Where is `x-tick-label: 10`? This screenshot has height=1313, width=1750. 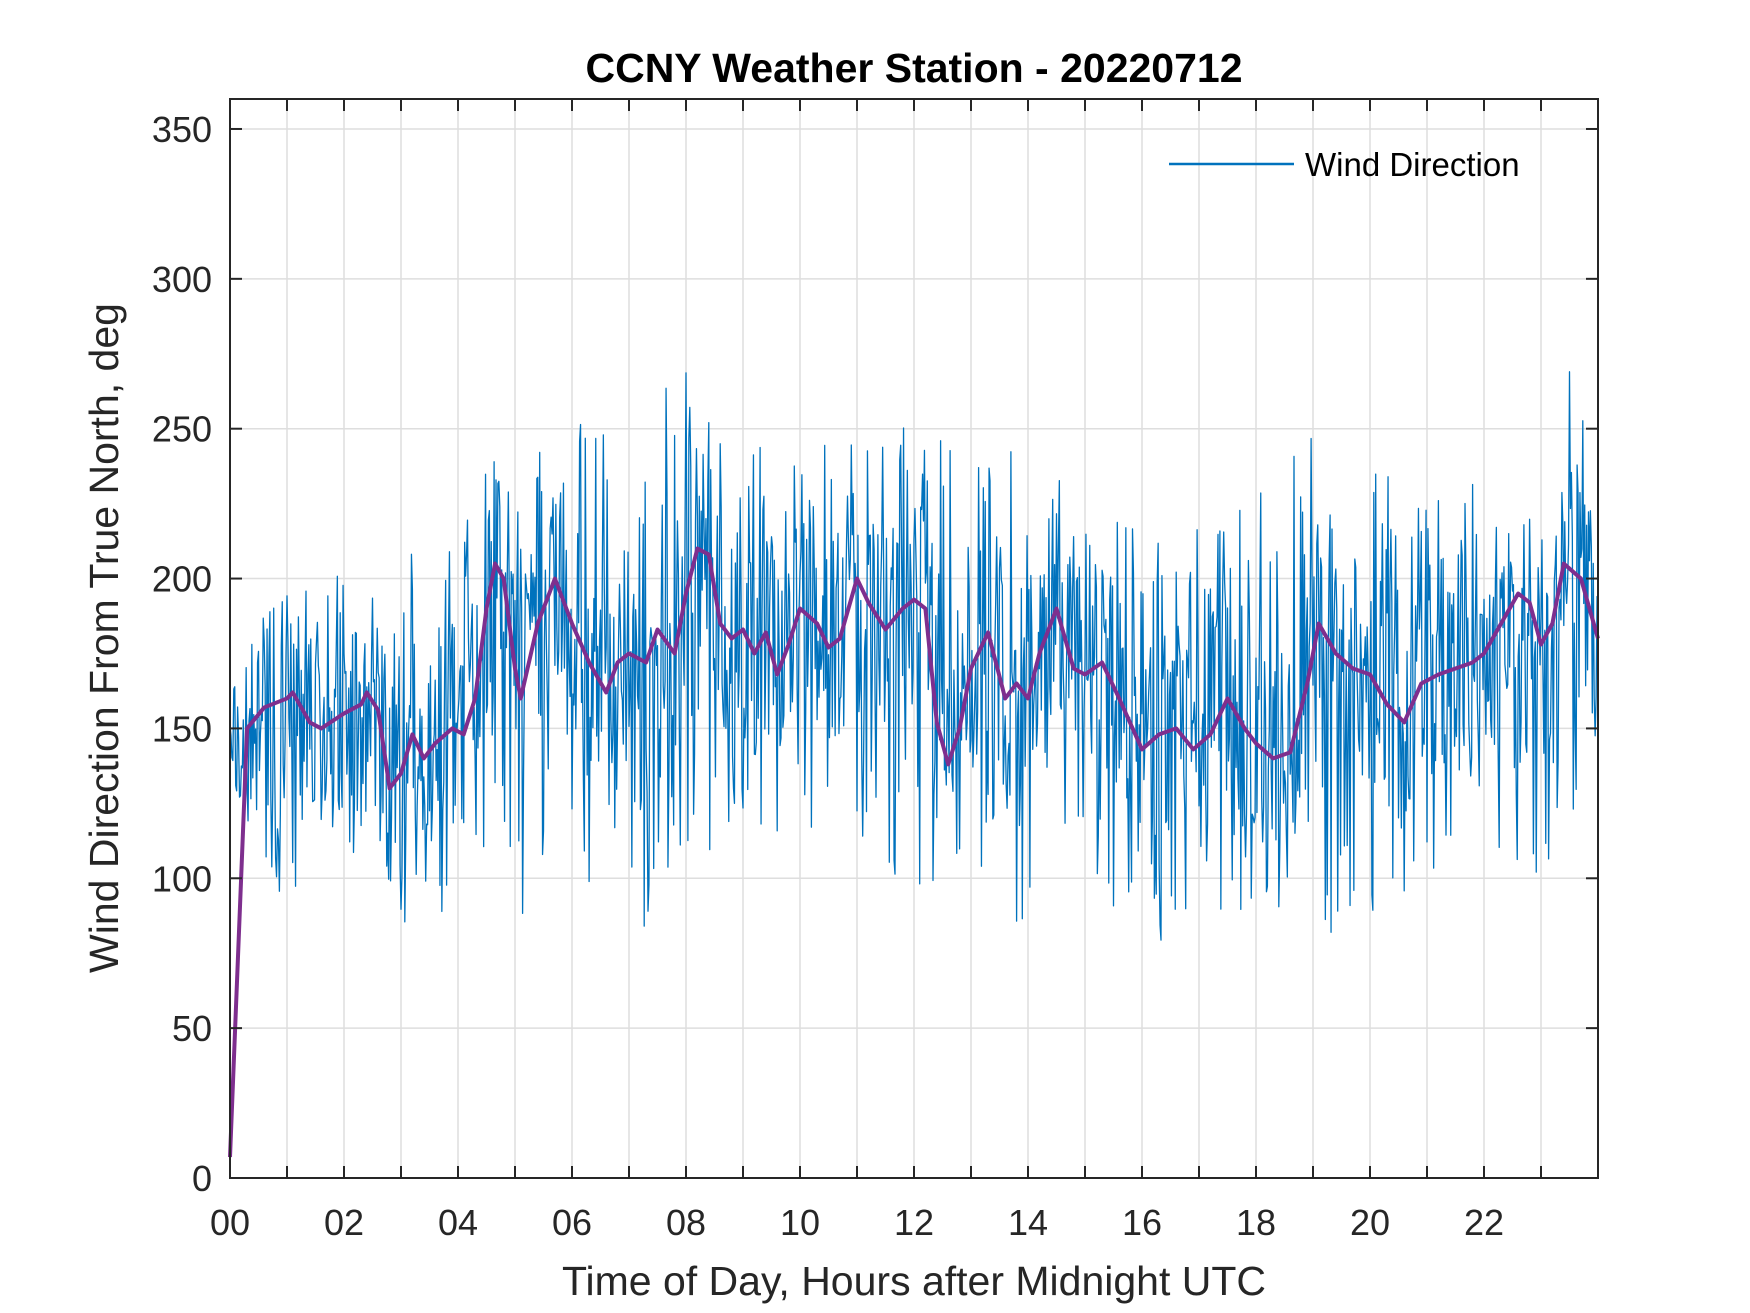
x-tick-label: 10 is located at coordinates (800, 1222).